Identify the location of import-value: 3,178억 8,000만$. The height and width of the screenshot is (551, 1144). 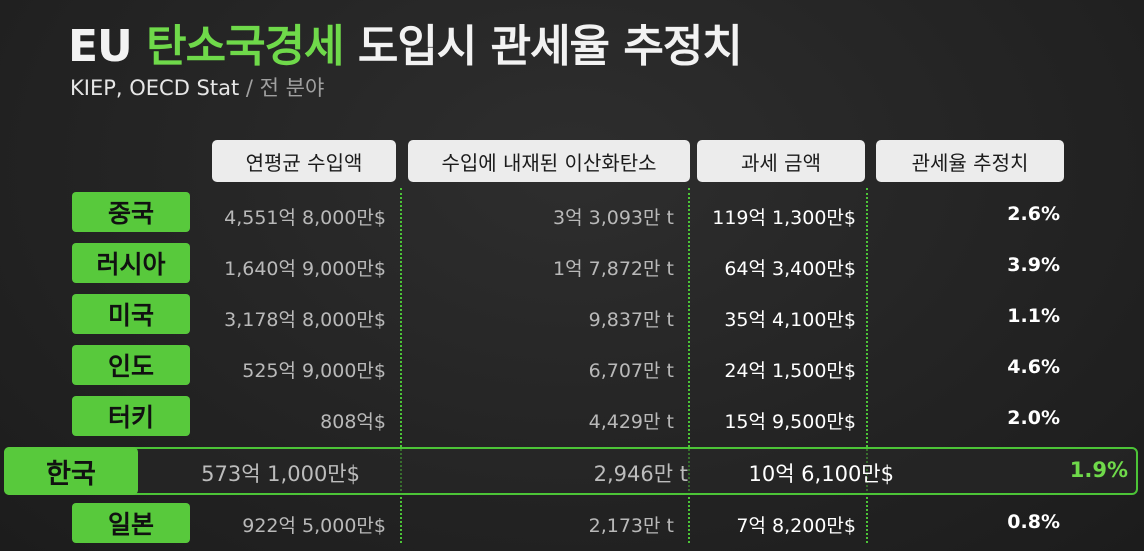
(305, 320).